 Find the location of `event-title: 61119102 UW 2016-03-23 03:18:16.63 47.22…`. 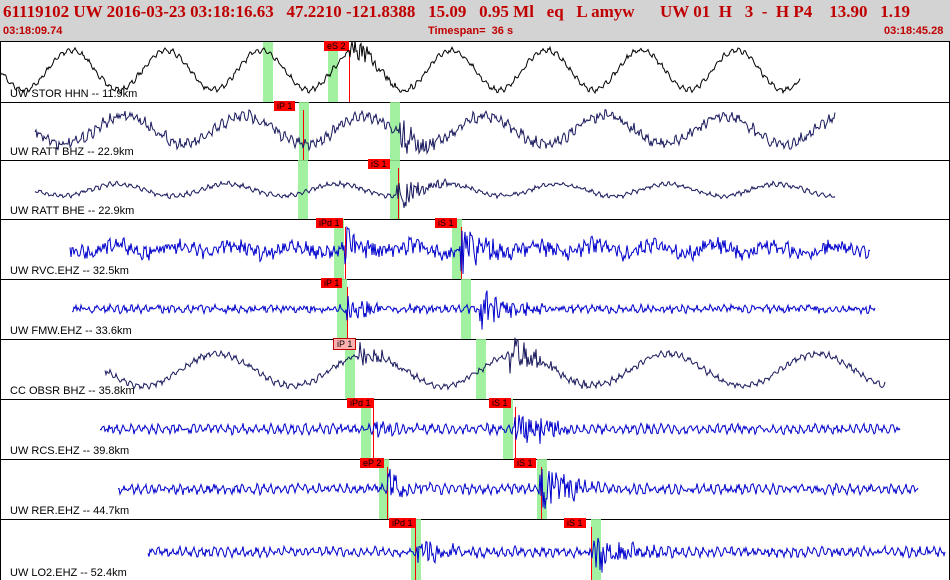

event-title: 61119102 UW 2016-03-23 03:18:16.63 47.22… is located at coordinates (456, 11).